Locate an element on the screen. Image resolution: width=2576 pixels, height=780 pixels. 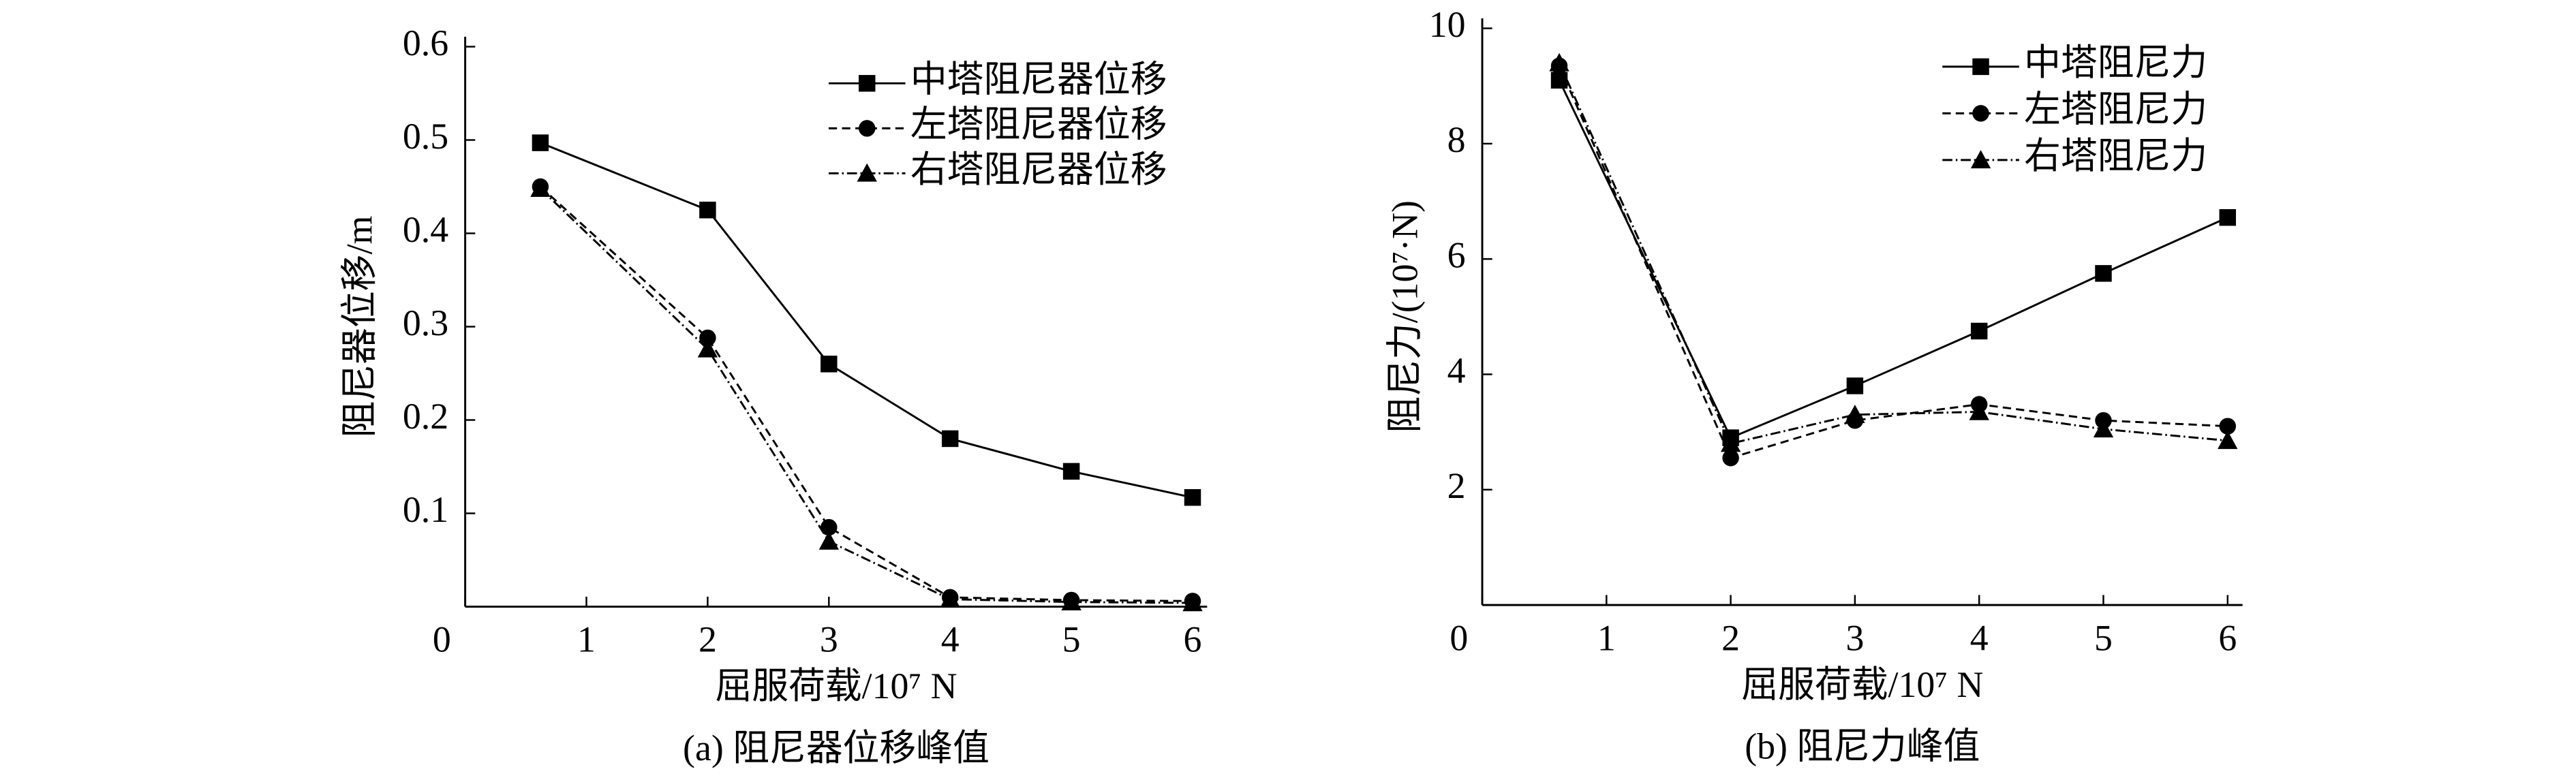
legend-label: 左塔阻尼器位移 is located at coordinates (1038, 124).